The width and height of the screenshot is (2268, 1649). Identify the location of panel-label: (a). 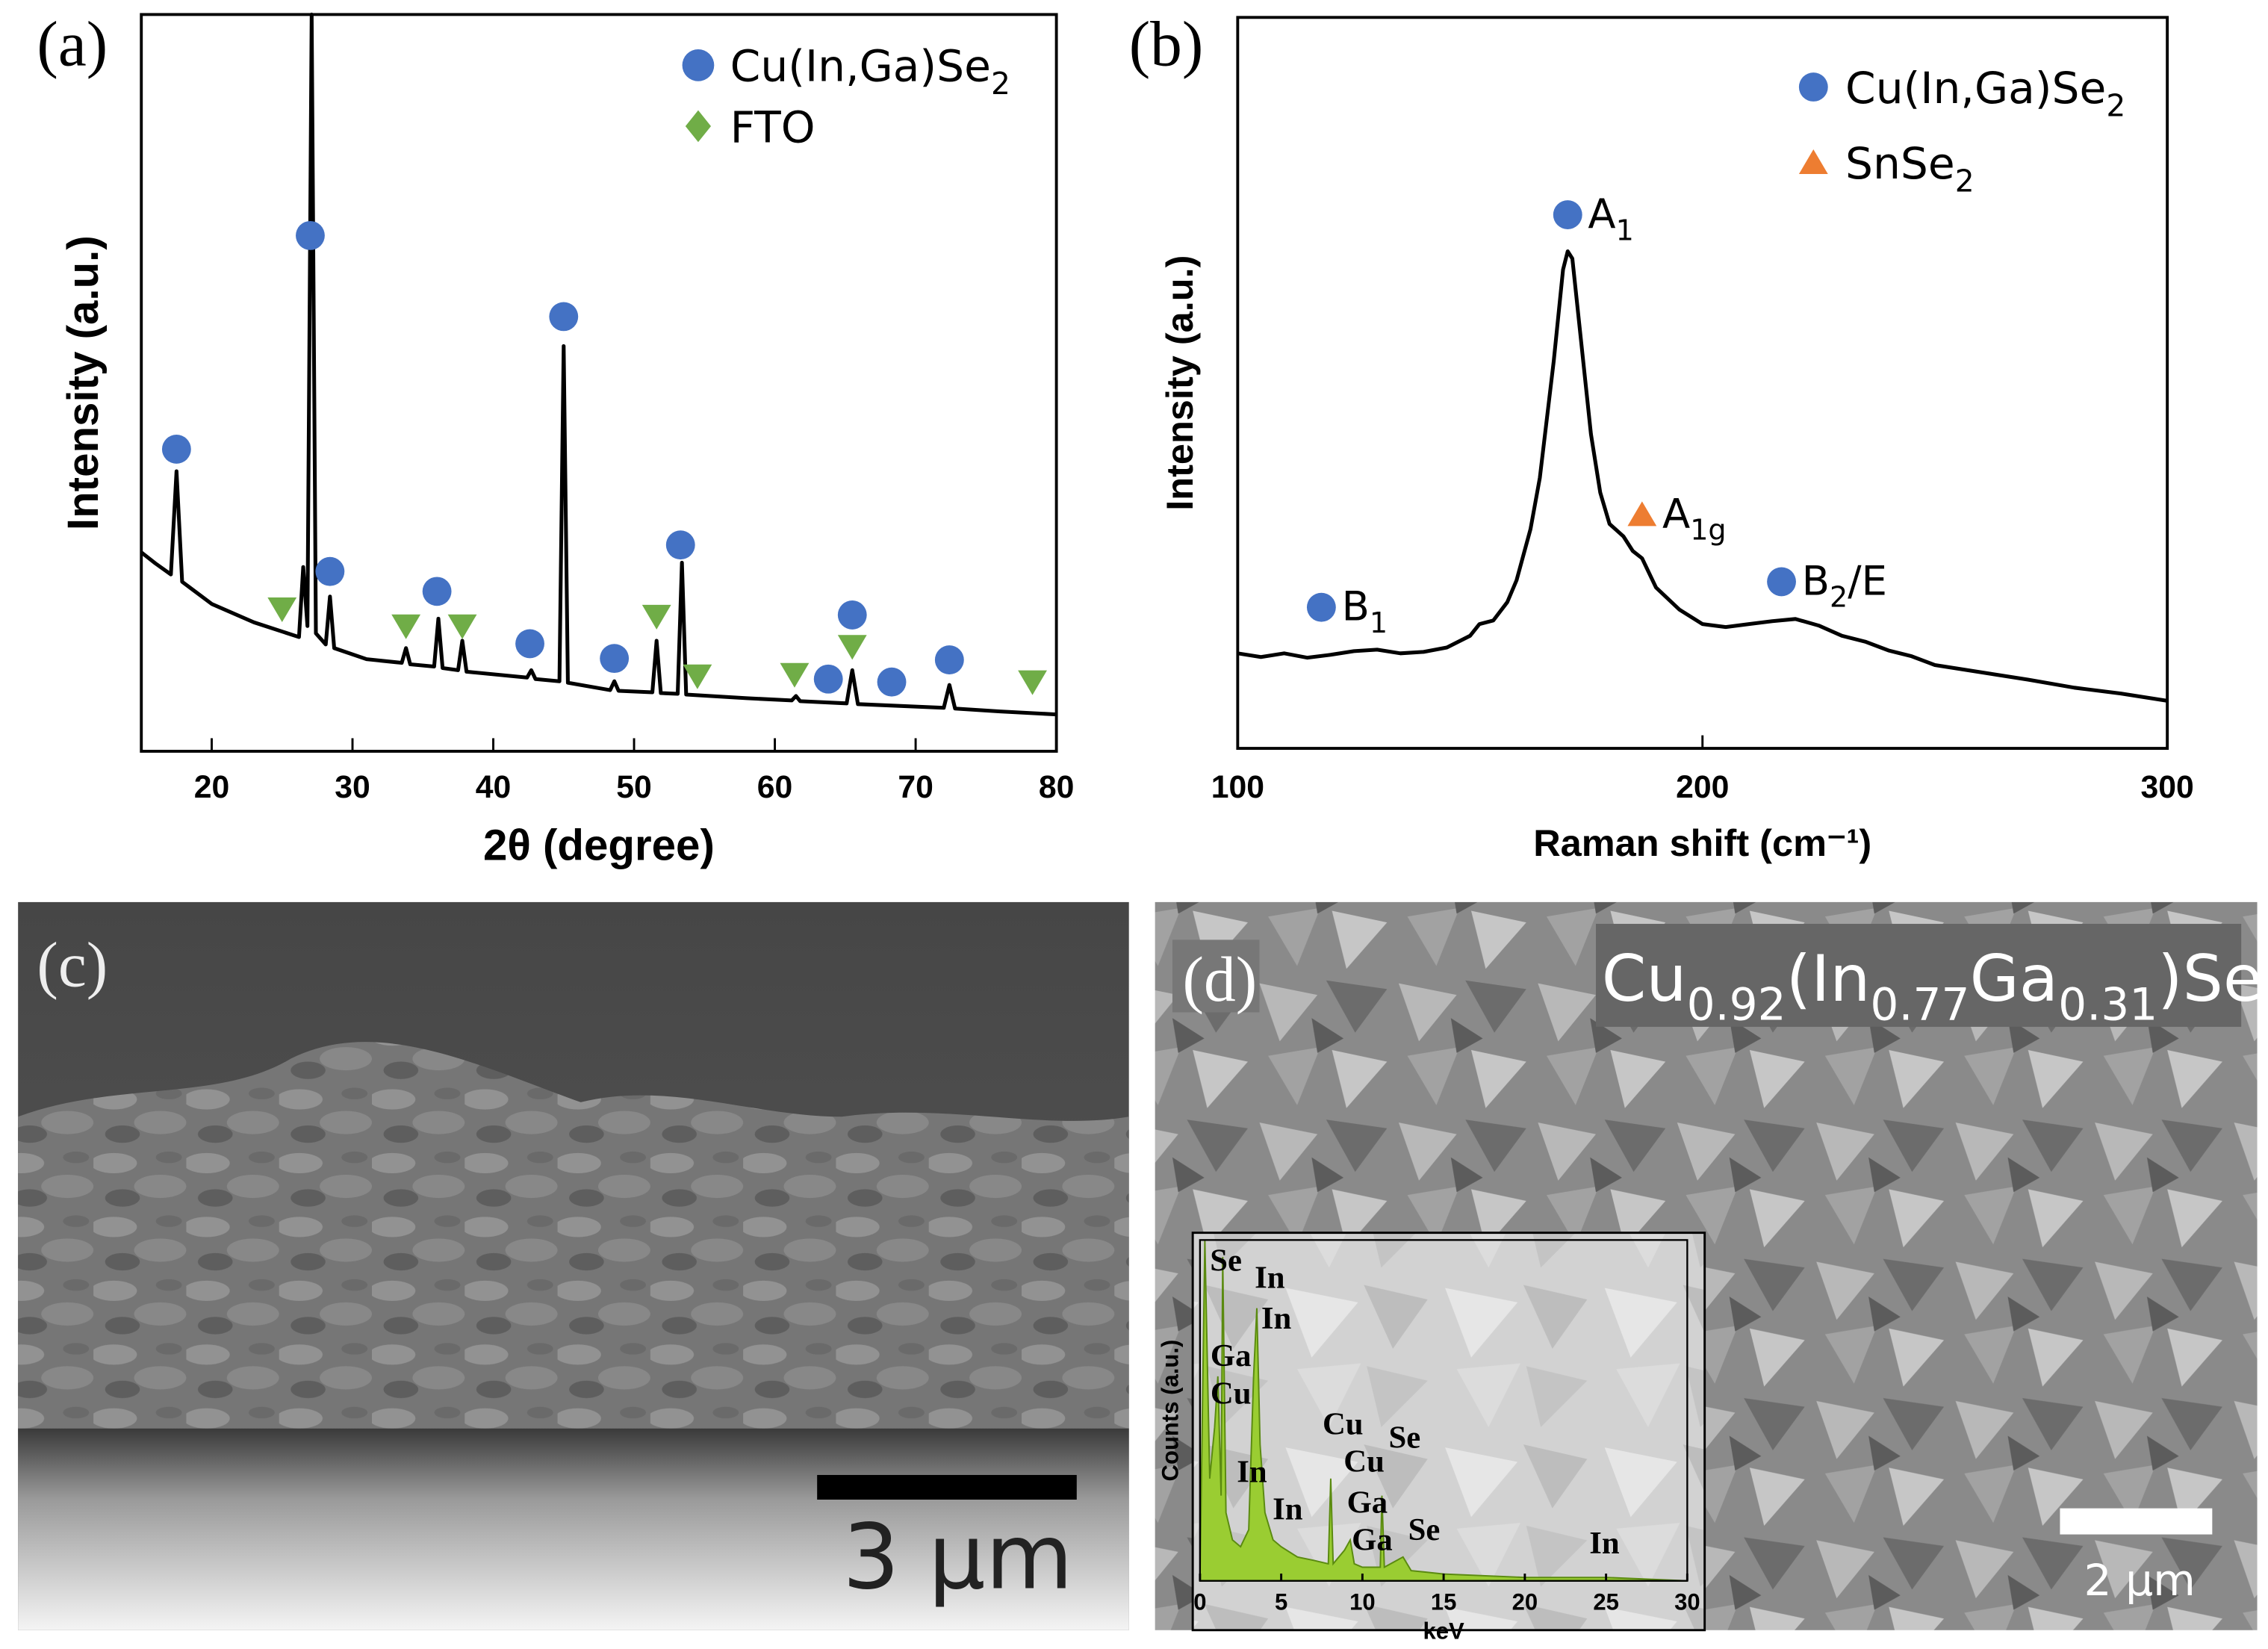
(72, 44).